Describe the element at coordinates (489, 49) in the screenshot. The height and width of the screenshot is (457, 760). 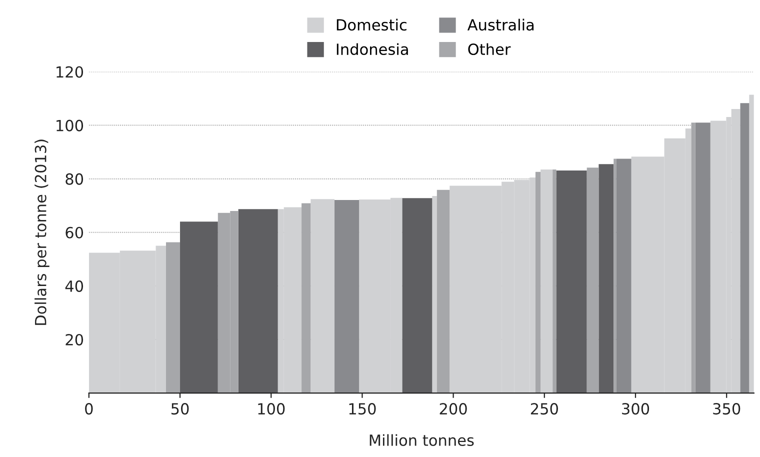
I see `legend-label: Other` at that location.